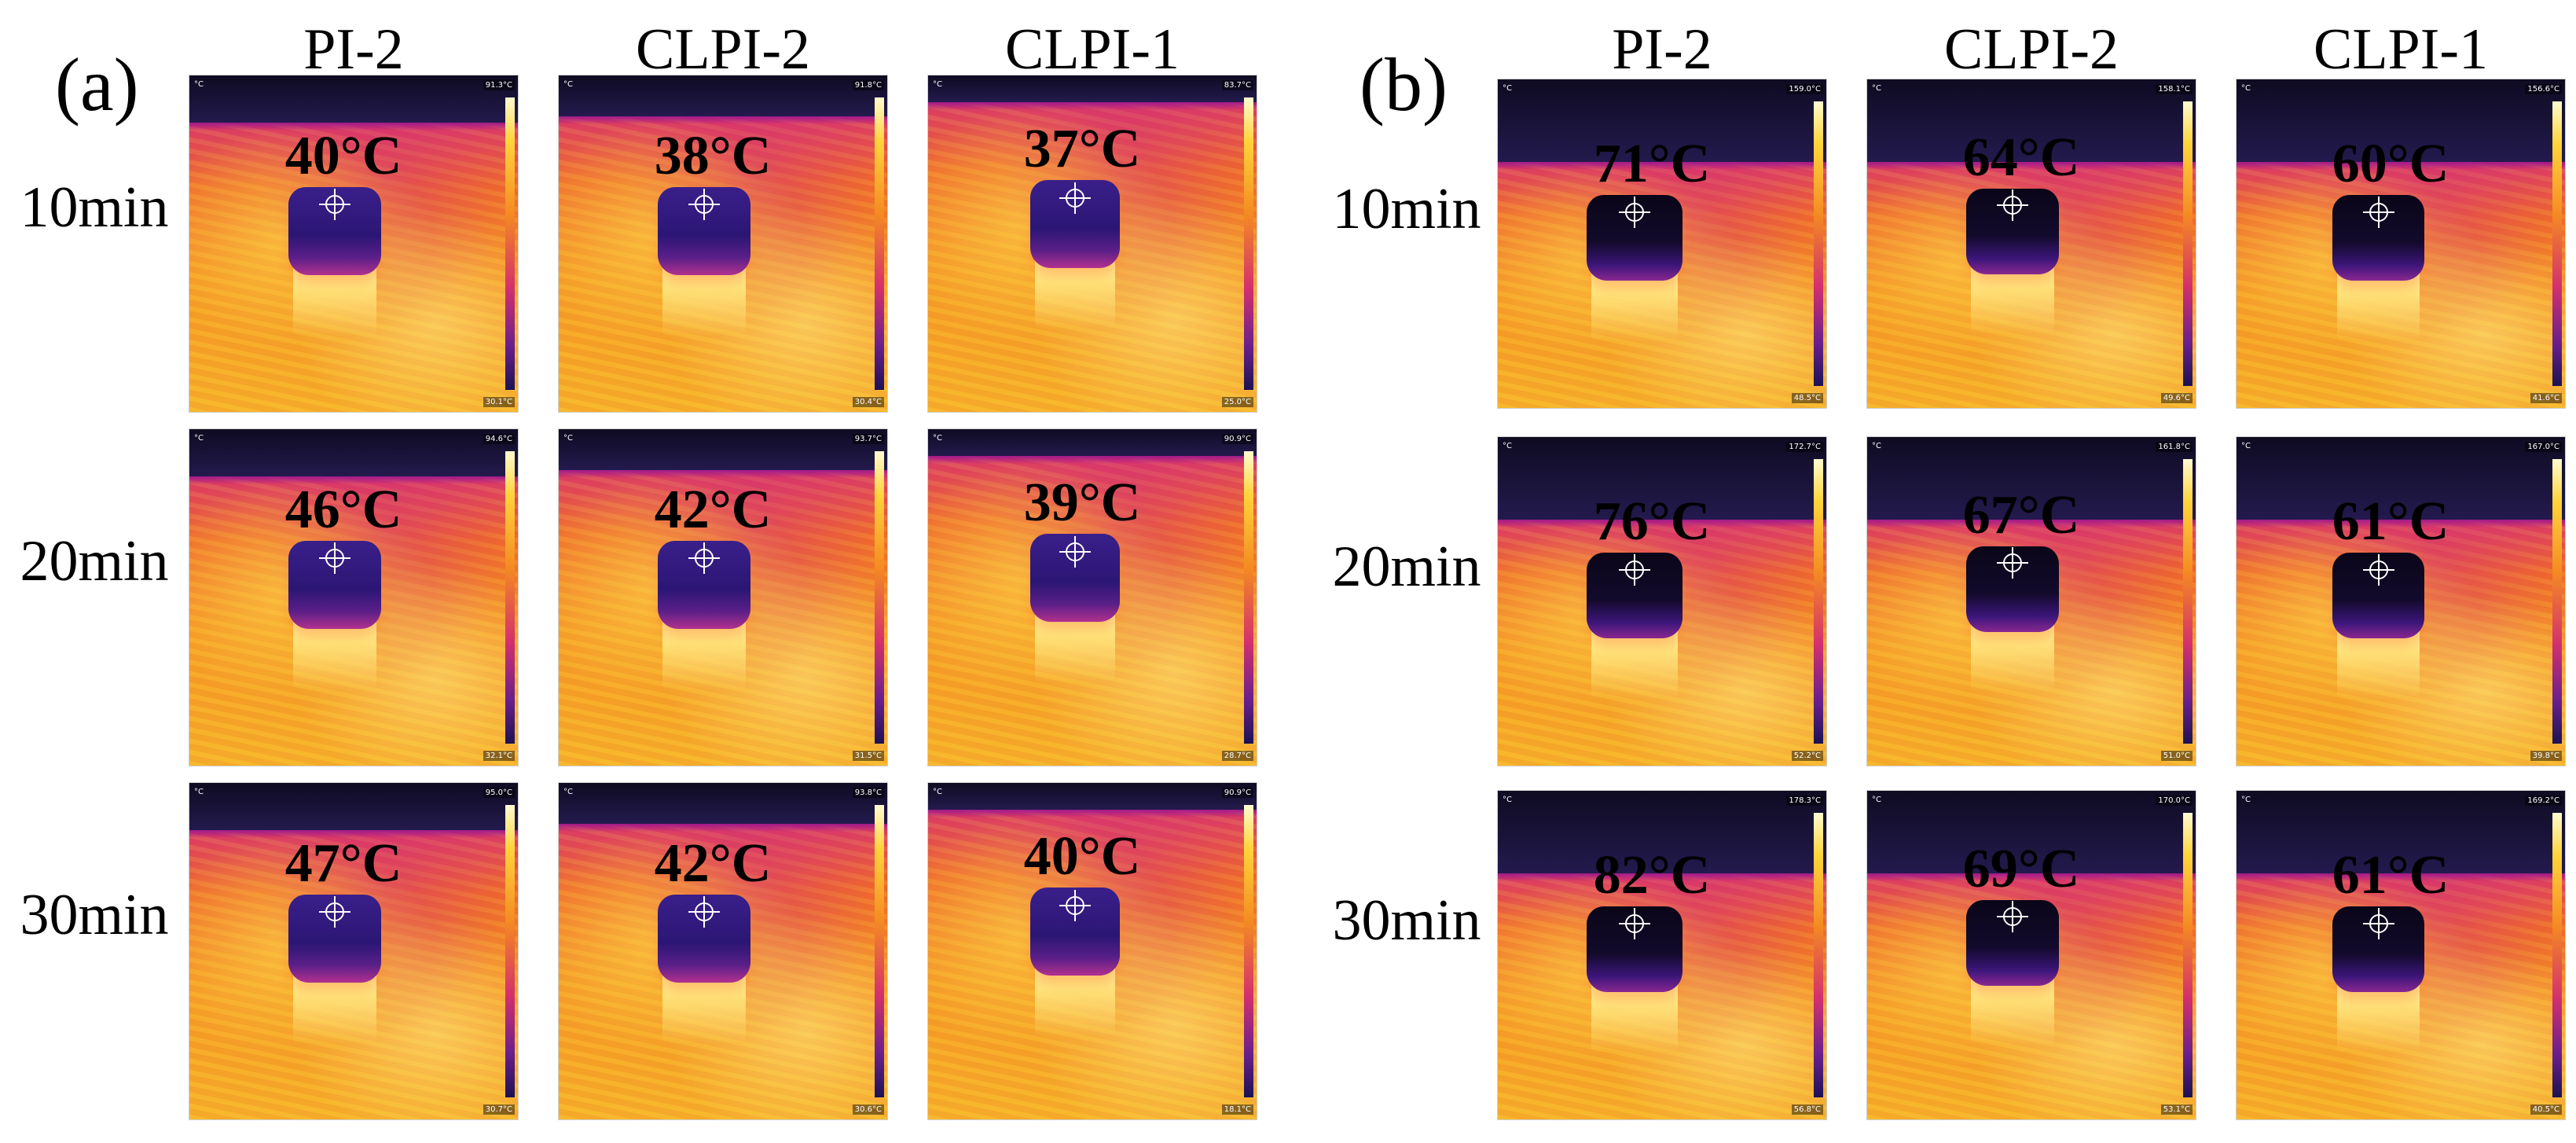 Image resolution: width=2576 pixels, height=1143 pixels. What do you see at coordinates (2174, 447) in the screenshot?
I see `scale-max-value: 161.8°C` at bounding box center [2174, 447].